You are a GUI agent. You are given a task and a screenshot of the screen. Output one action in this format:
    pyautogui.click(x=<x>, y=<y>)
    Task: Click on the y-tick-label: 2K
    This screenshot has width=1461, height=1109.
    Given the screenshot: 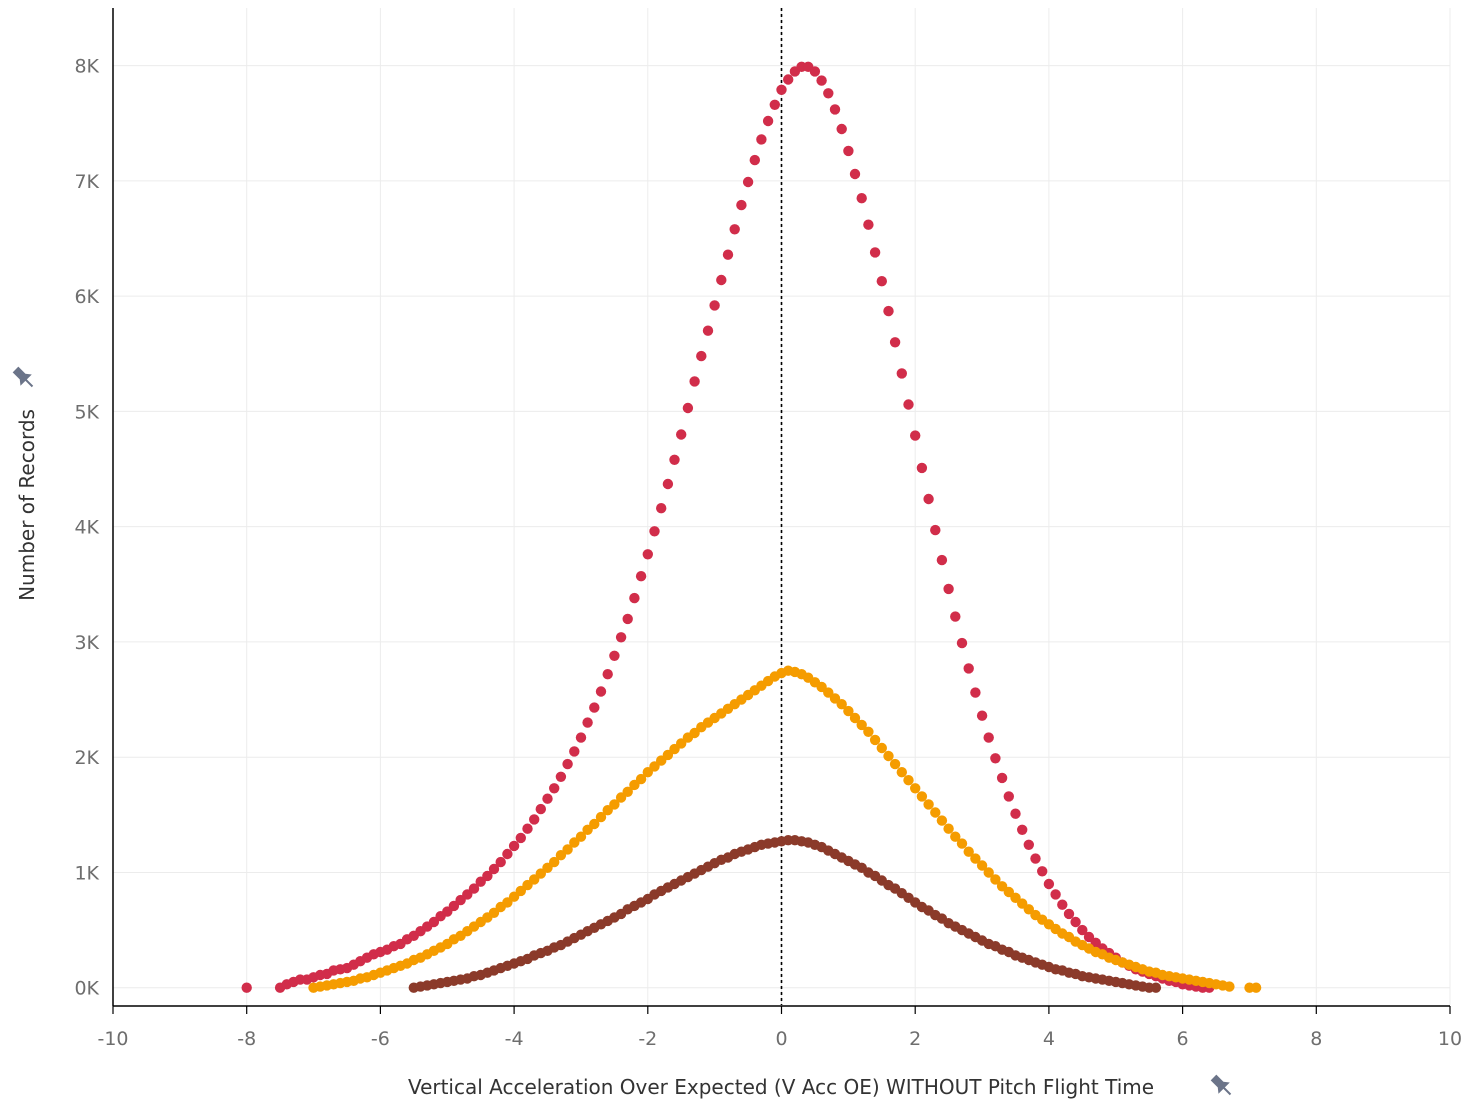 What is the action you would take?
    pyautogui.click(x=86, y=758)
    